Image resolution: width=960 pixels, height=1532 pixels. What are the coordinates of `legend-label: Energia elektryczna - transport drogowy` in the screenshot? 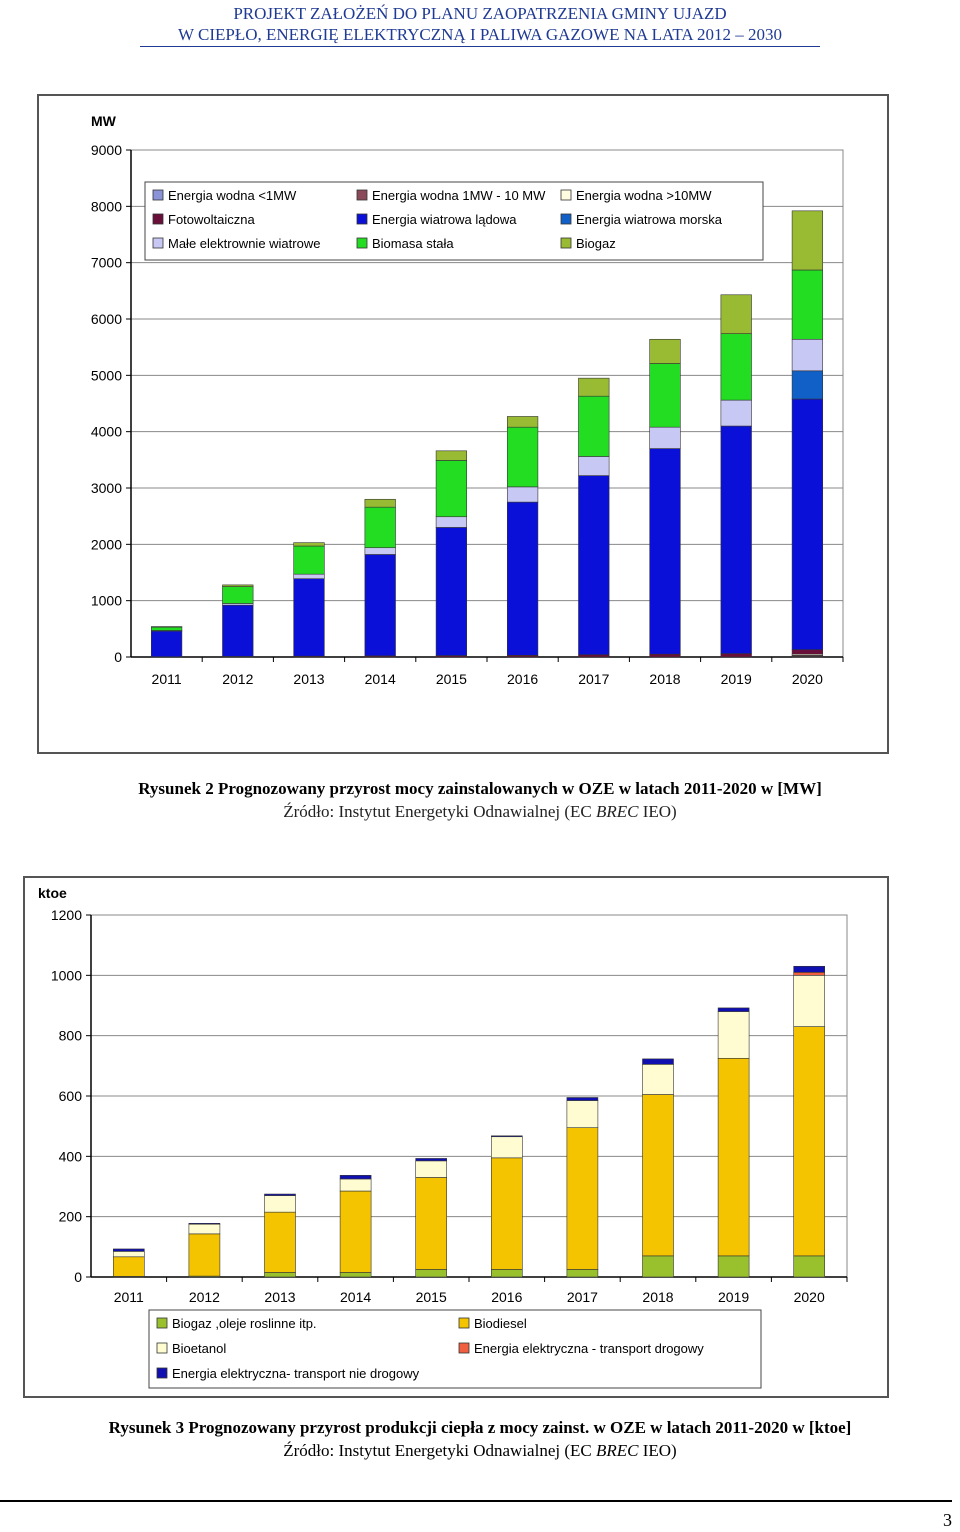 It's located at (589, 1348).